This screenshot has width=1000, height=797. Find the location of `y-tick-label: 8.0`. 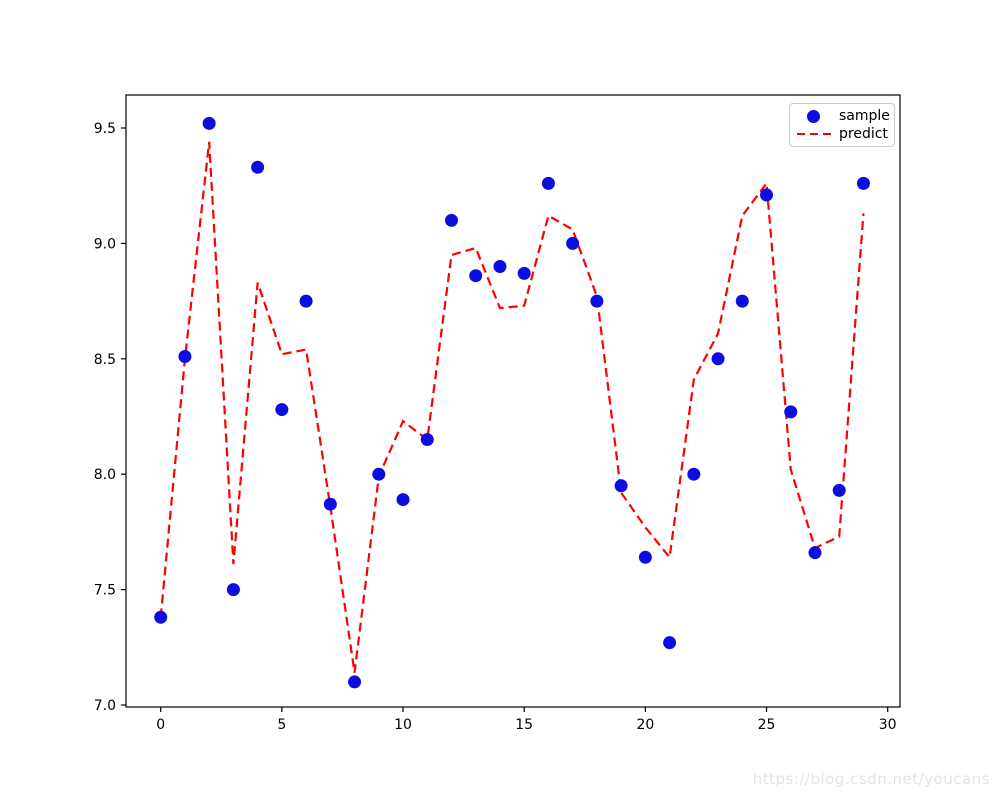

y-tick-label: 8.0 is located at coordinates (105, 475).